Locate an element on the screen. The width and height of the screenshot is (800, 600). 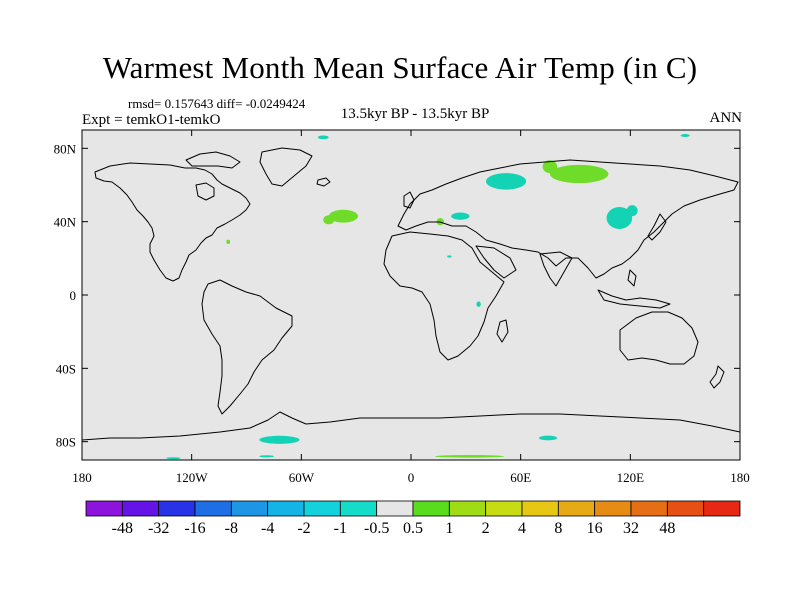
coast-australia is located at coordinates (659, 338).